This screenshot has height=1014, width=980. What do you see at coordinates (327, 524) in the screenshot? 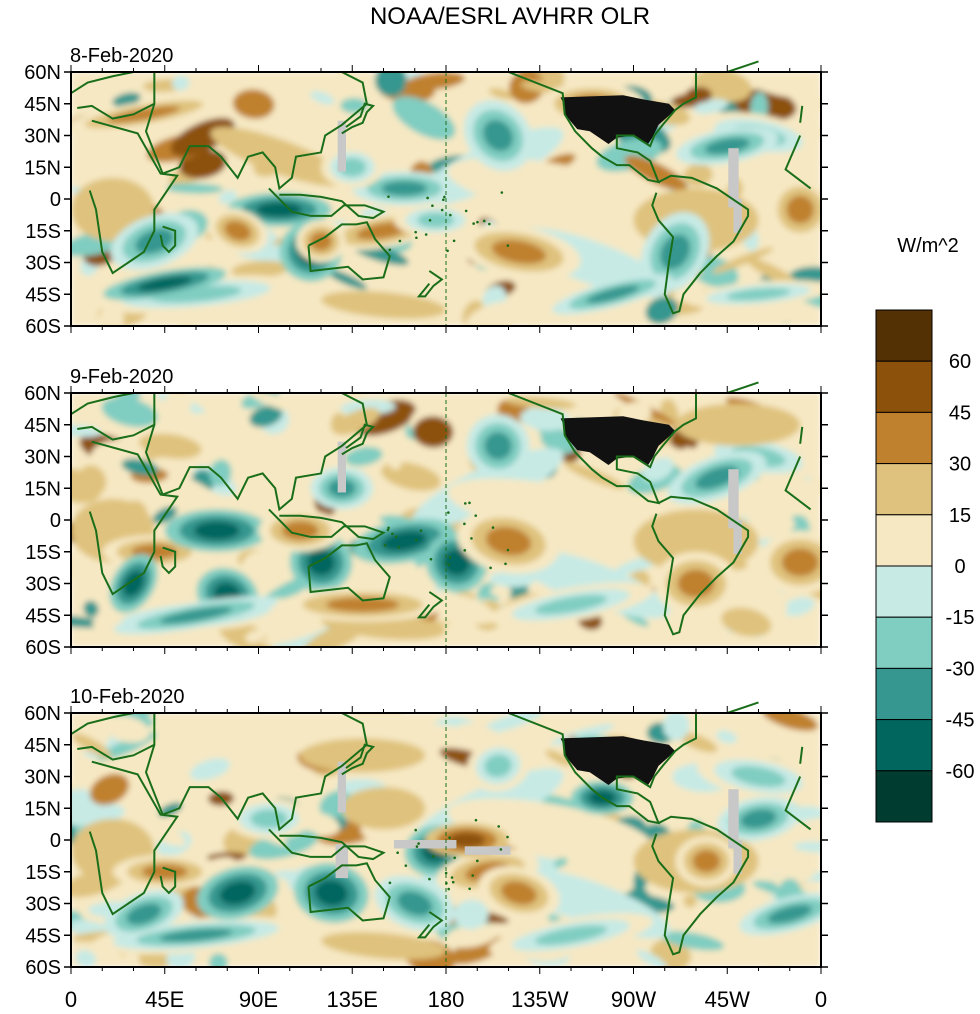
I see `coastline-indonesia` at bounding box center [327, 524].